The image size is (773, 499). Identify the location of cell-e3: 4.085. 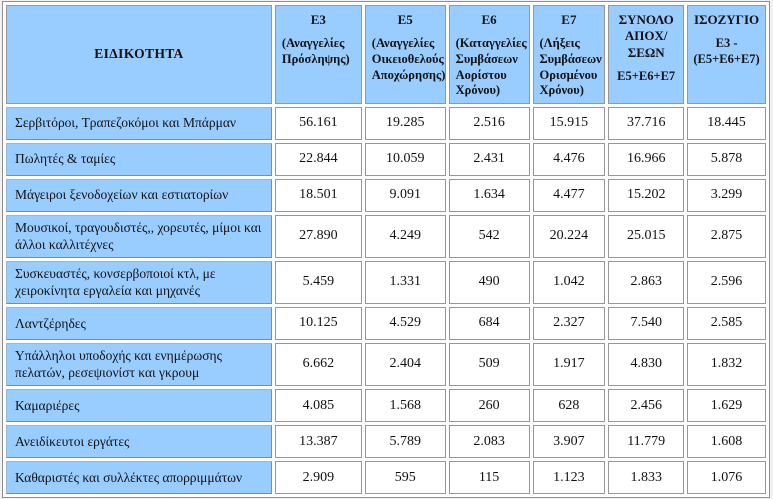
(318, 406).